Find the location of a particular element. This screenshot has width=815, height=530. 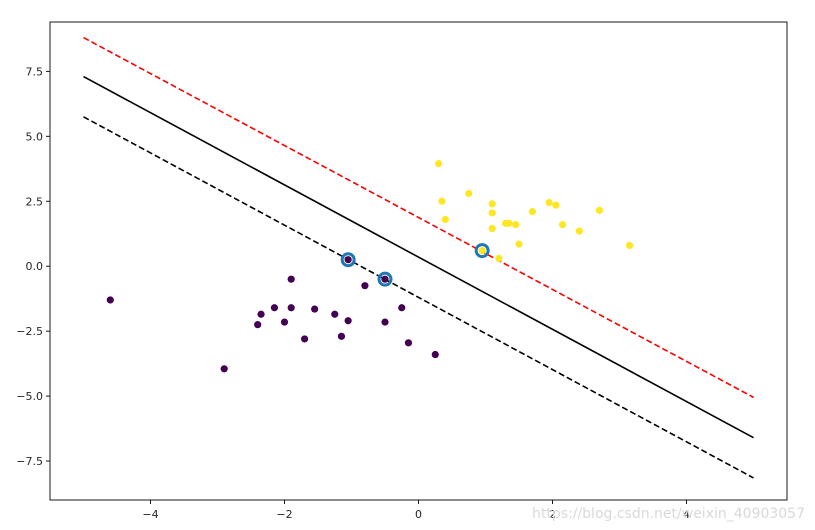

y-tick-label-0: −7.5 is located at coordinates (29, 461).